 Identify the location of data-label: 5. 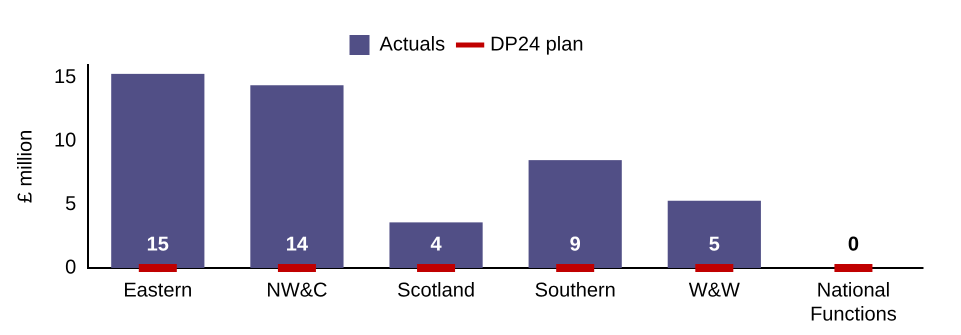
(714, 245).